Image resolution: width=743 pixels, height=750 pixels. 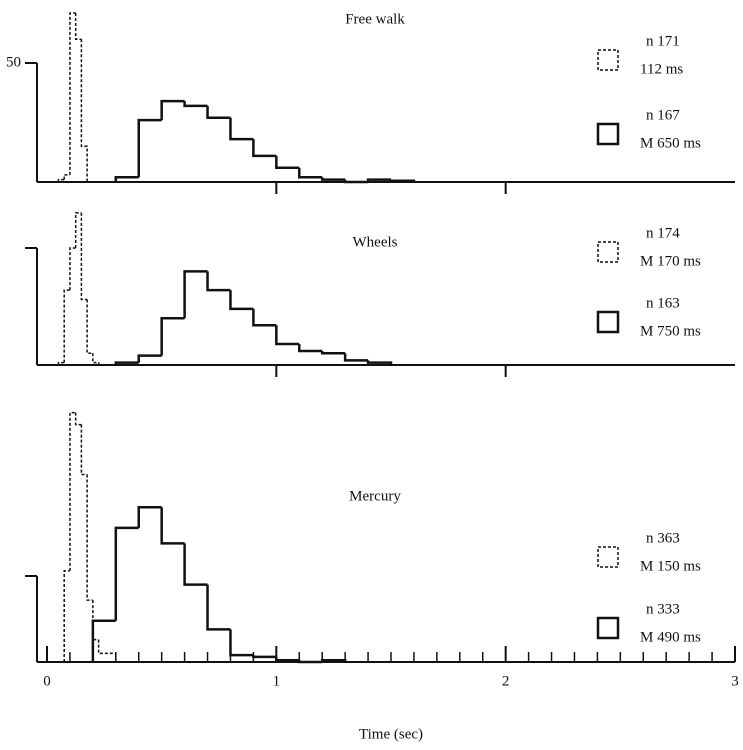 I want to click on x-tick-label: 3, so click(x=735, y=681).